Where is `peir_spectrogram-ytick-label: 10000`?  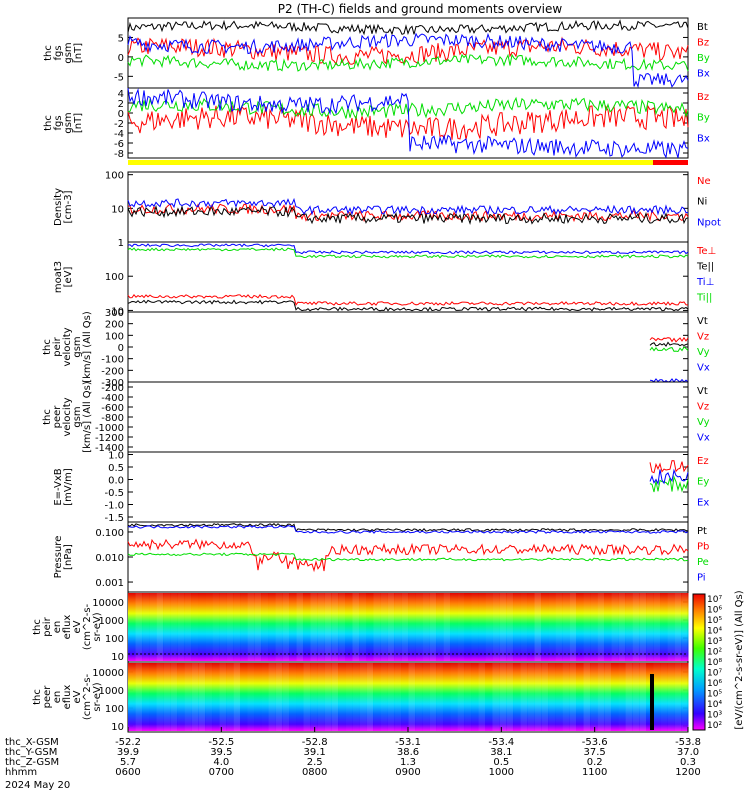
peir_spectrogram-ytick-label: 10000 is located at coordinates (108, 603).